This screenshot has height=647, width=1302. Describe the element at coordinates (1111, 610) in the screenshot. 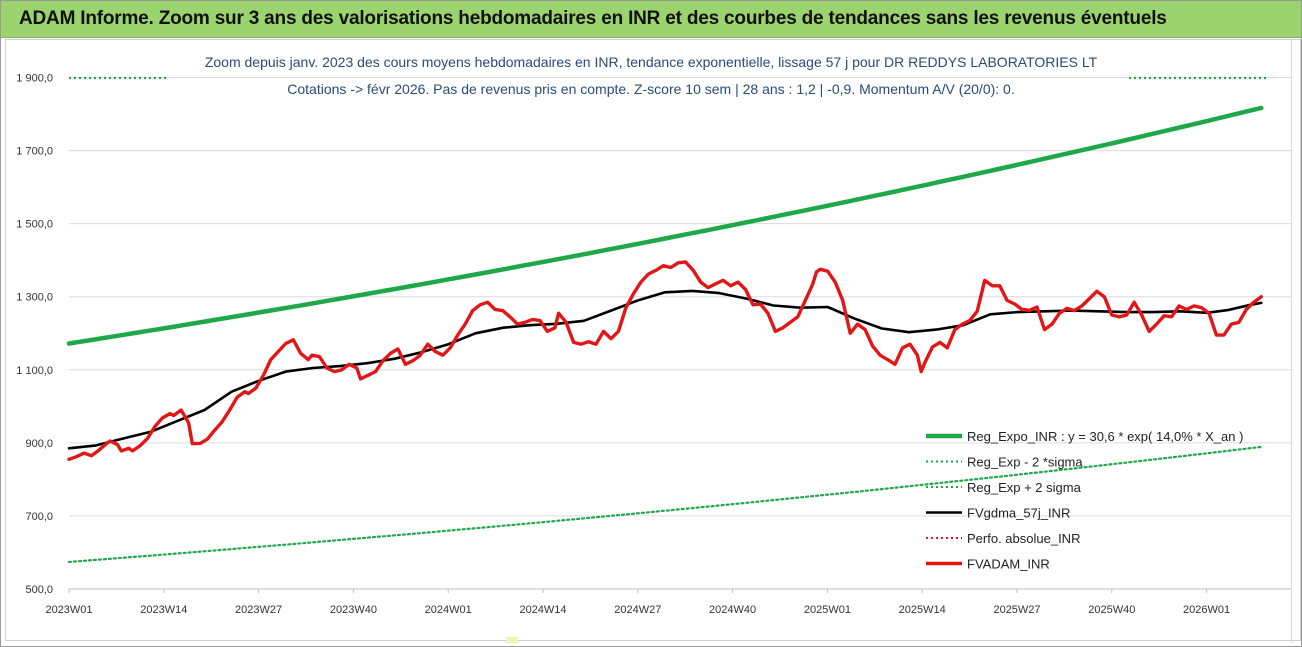

I see `x-tick-label: 2025W40` at that location.